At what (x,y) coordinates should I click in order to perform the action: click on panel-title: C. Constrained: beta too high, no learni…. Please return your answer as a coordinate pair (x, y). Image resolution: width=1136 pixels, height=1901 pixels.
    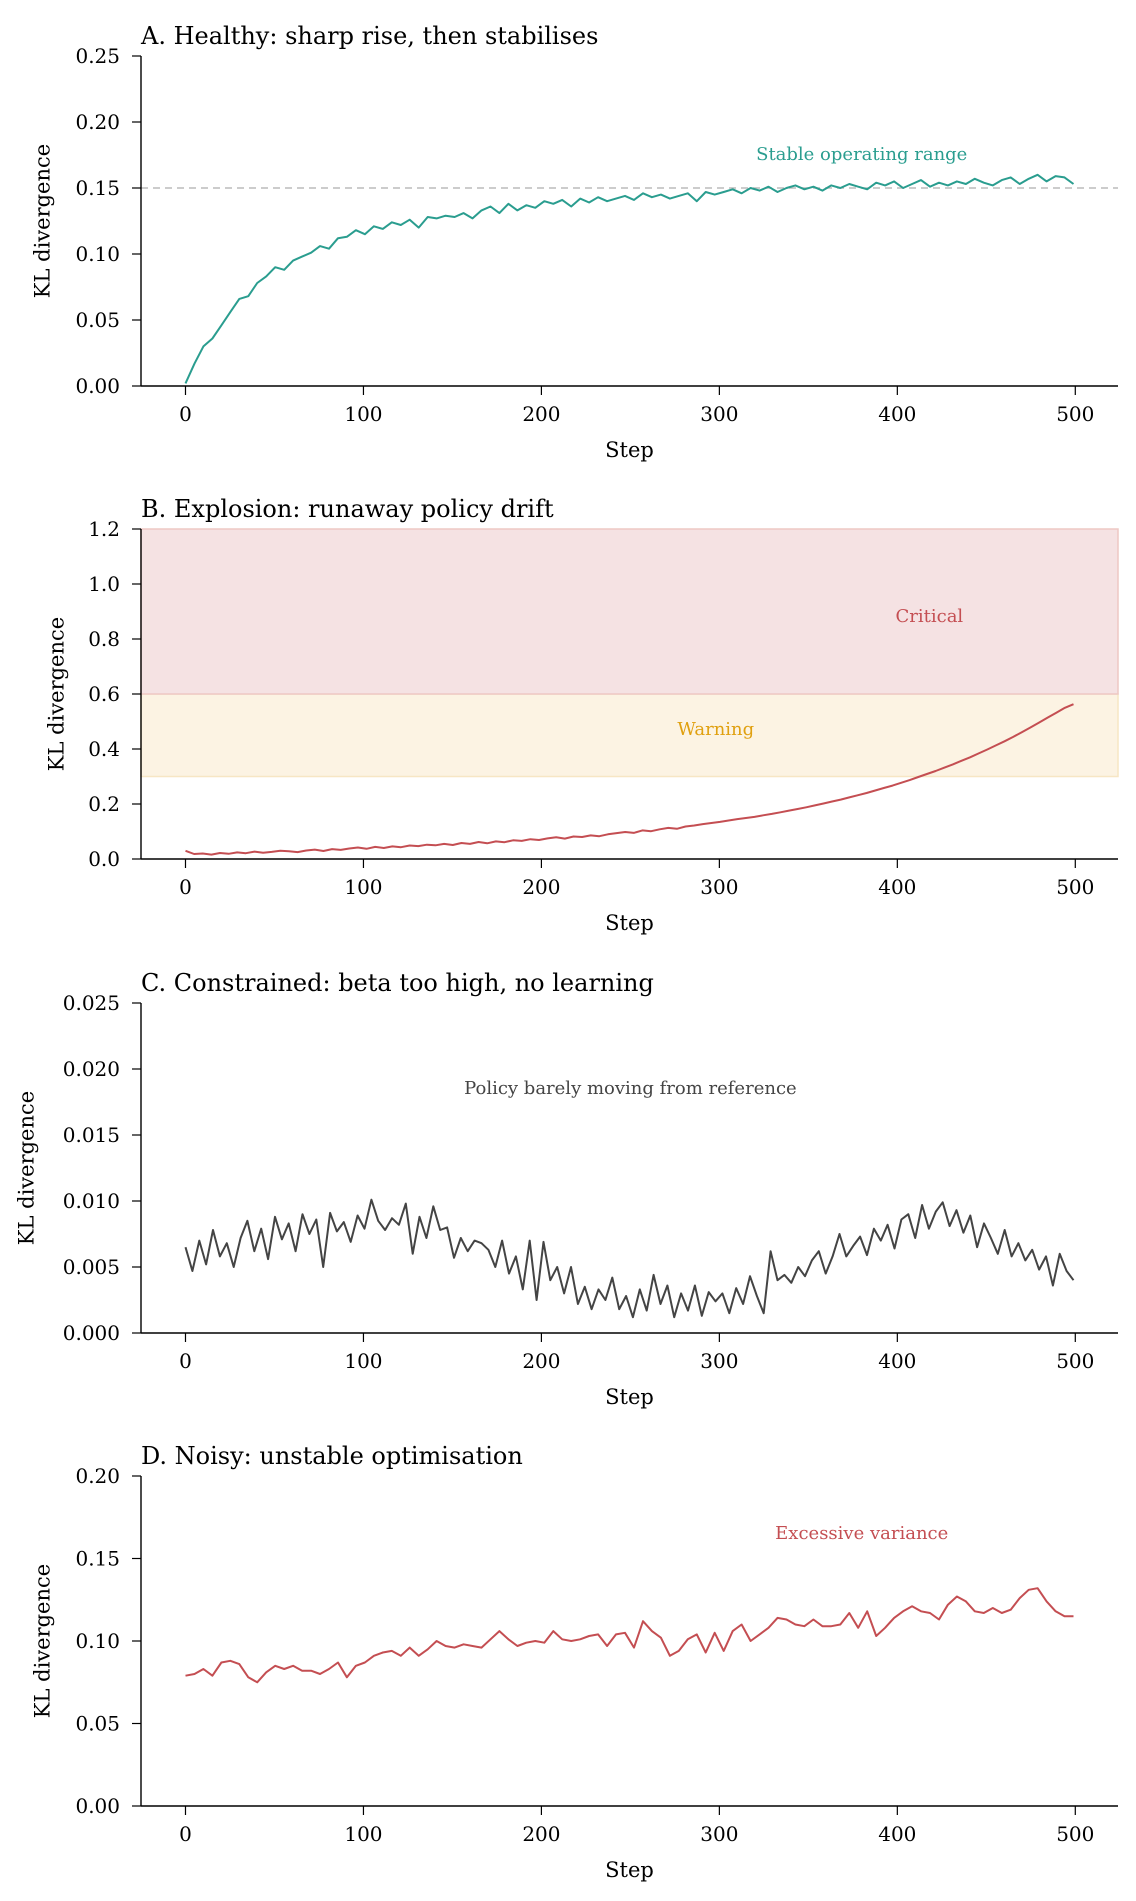
    Looking at the image, I should click on (397, 983).